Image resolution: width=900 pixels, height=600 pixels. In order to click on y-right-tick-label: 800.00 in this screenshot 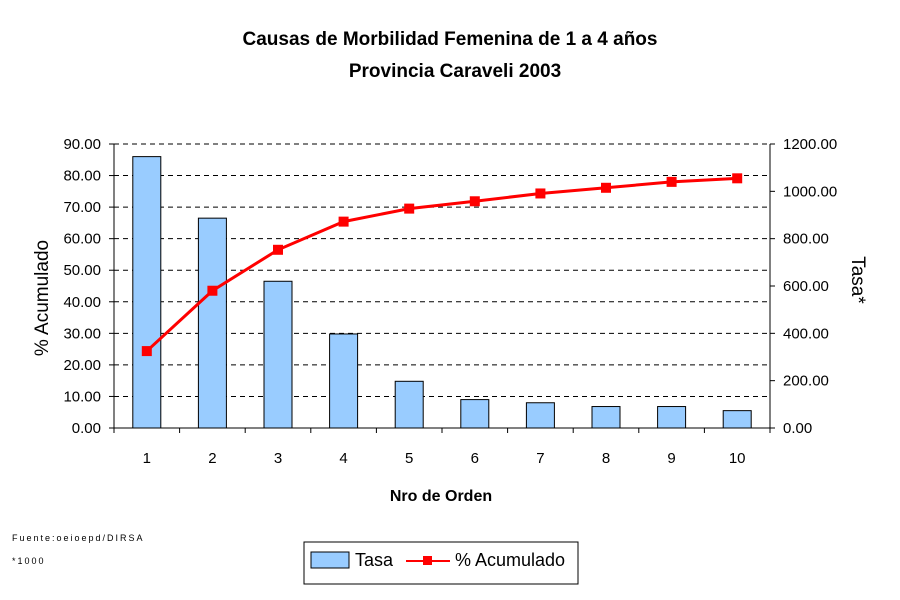, I will do `click(806, 239)`.